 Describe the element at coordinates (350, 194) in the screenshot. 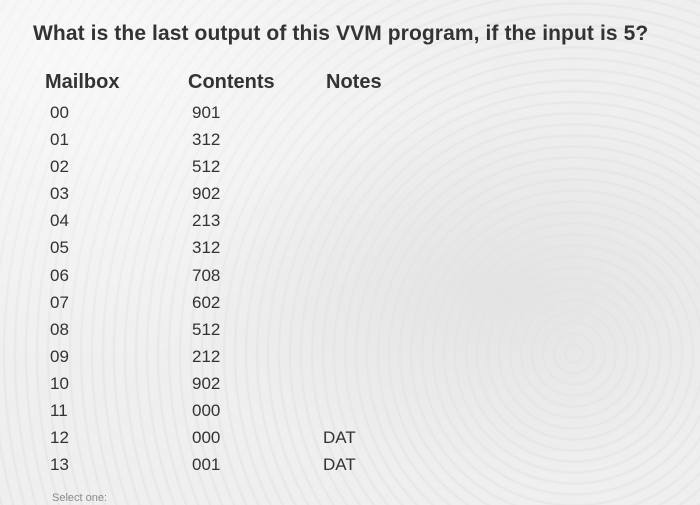

I see `table-row: 03 902` at that location.